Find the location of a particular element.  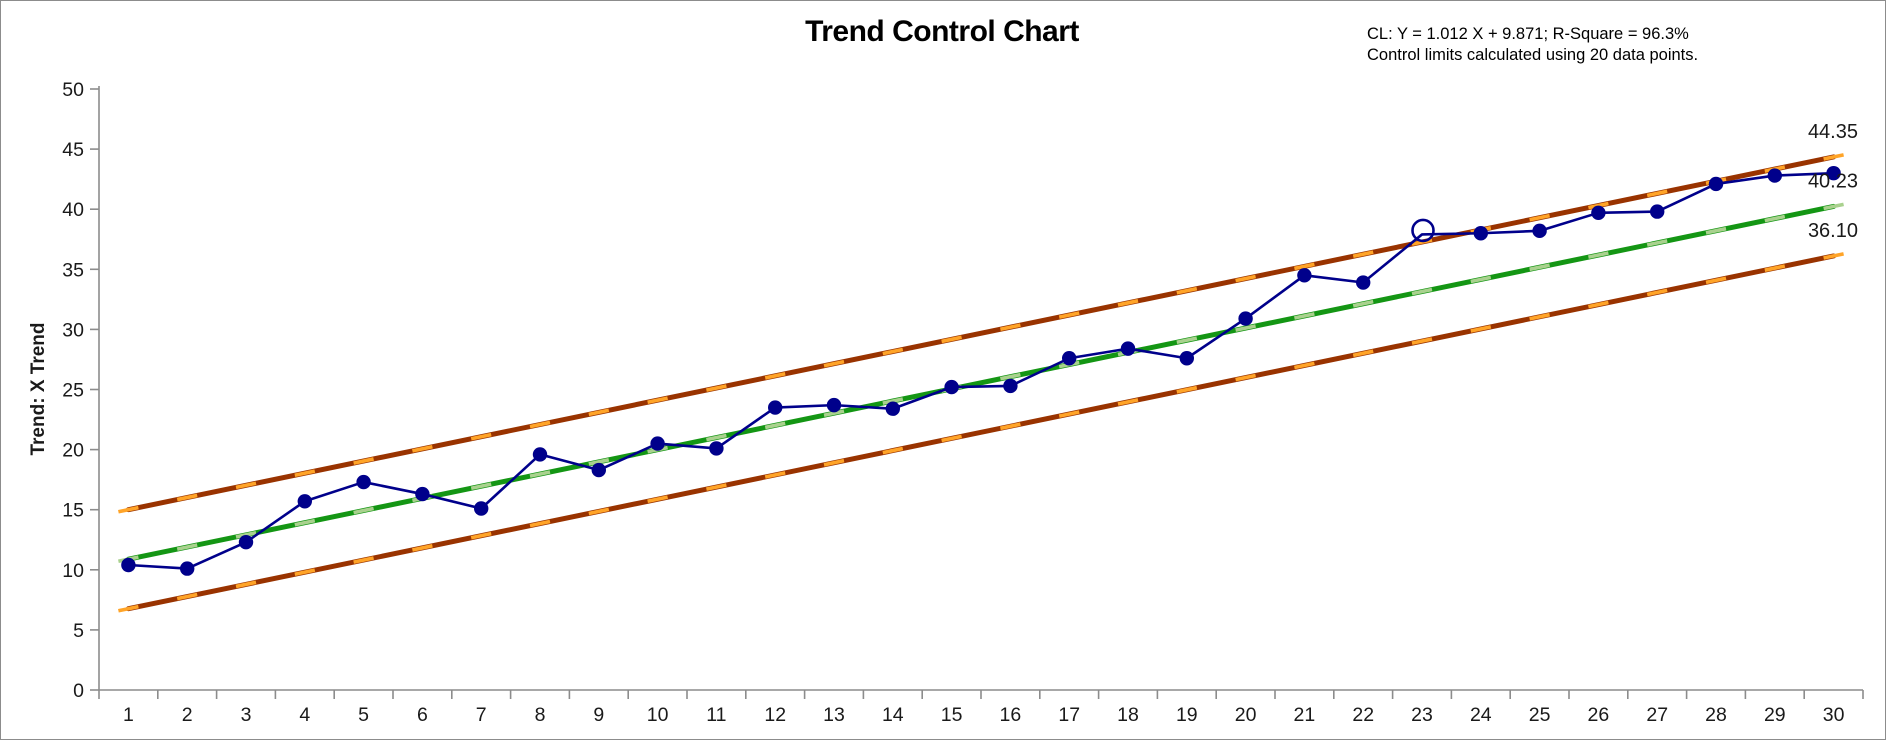

x-tick-label: 11 is located at coordinates (716, 715).